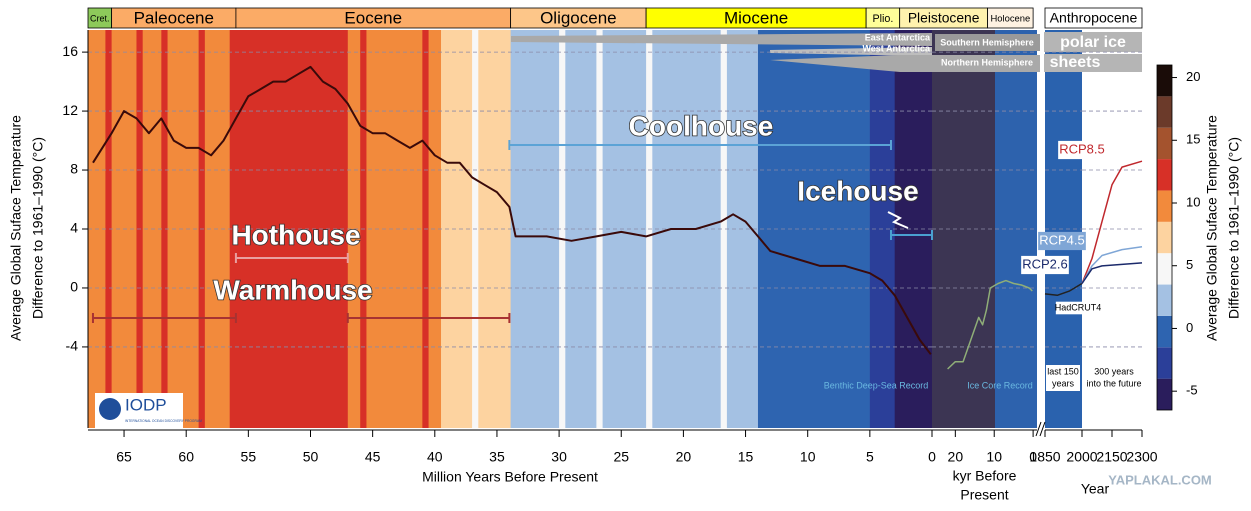 The height and width of the screenshot is (511, 1251). Describe the element at coordinates (1113, 383) in the screenshot. I see `panel-caption: into the future` at that location.